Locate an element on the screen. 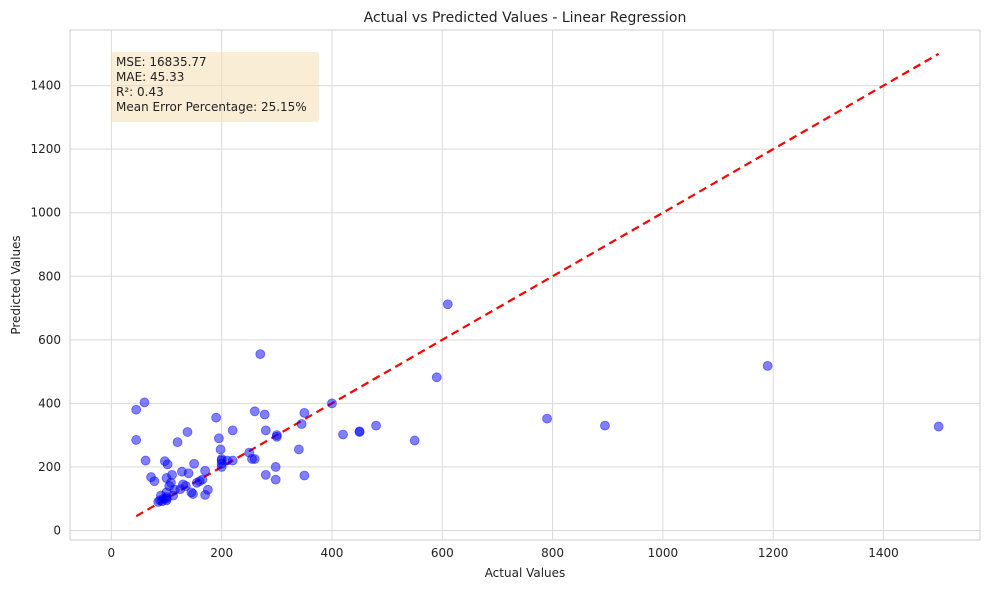  x-tick-label: 1400 is located at coordinates (883, 553).